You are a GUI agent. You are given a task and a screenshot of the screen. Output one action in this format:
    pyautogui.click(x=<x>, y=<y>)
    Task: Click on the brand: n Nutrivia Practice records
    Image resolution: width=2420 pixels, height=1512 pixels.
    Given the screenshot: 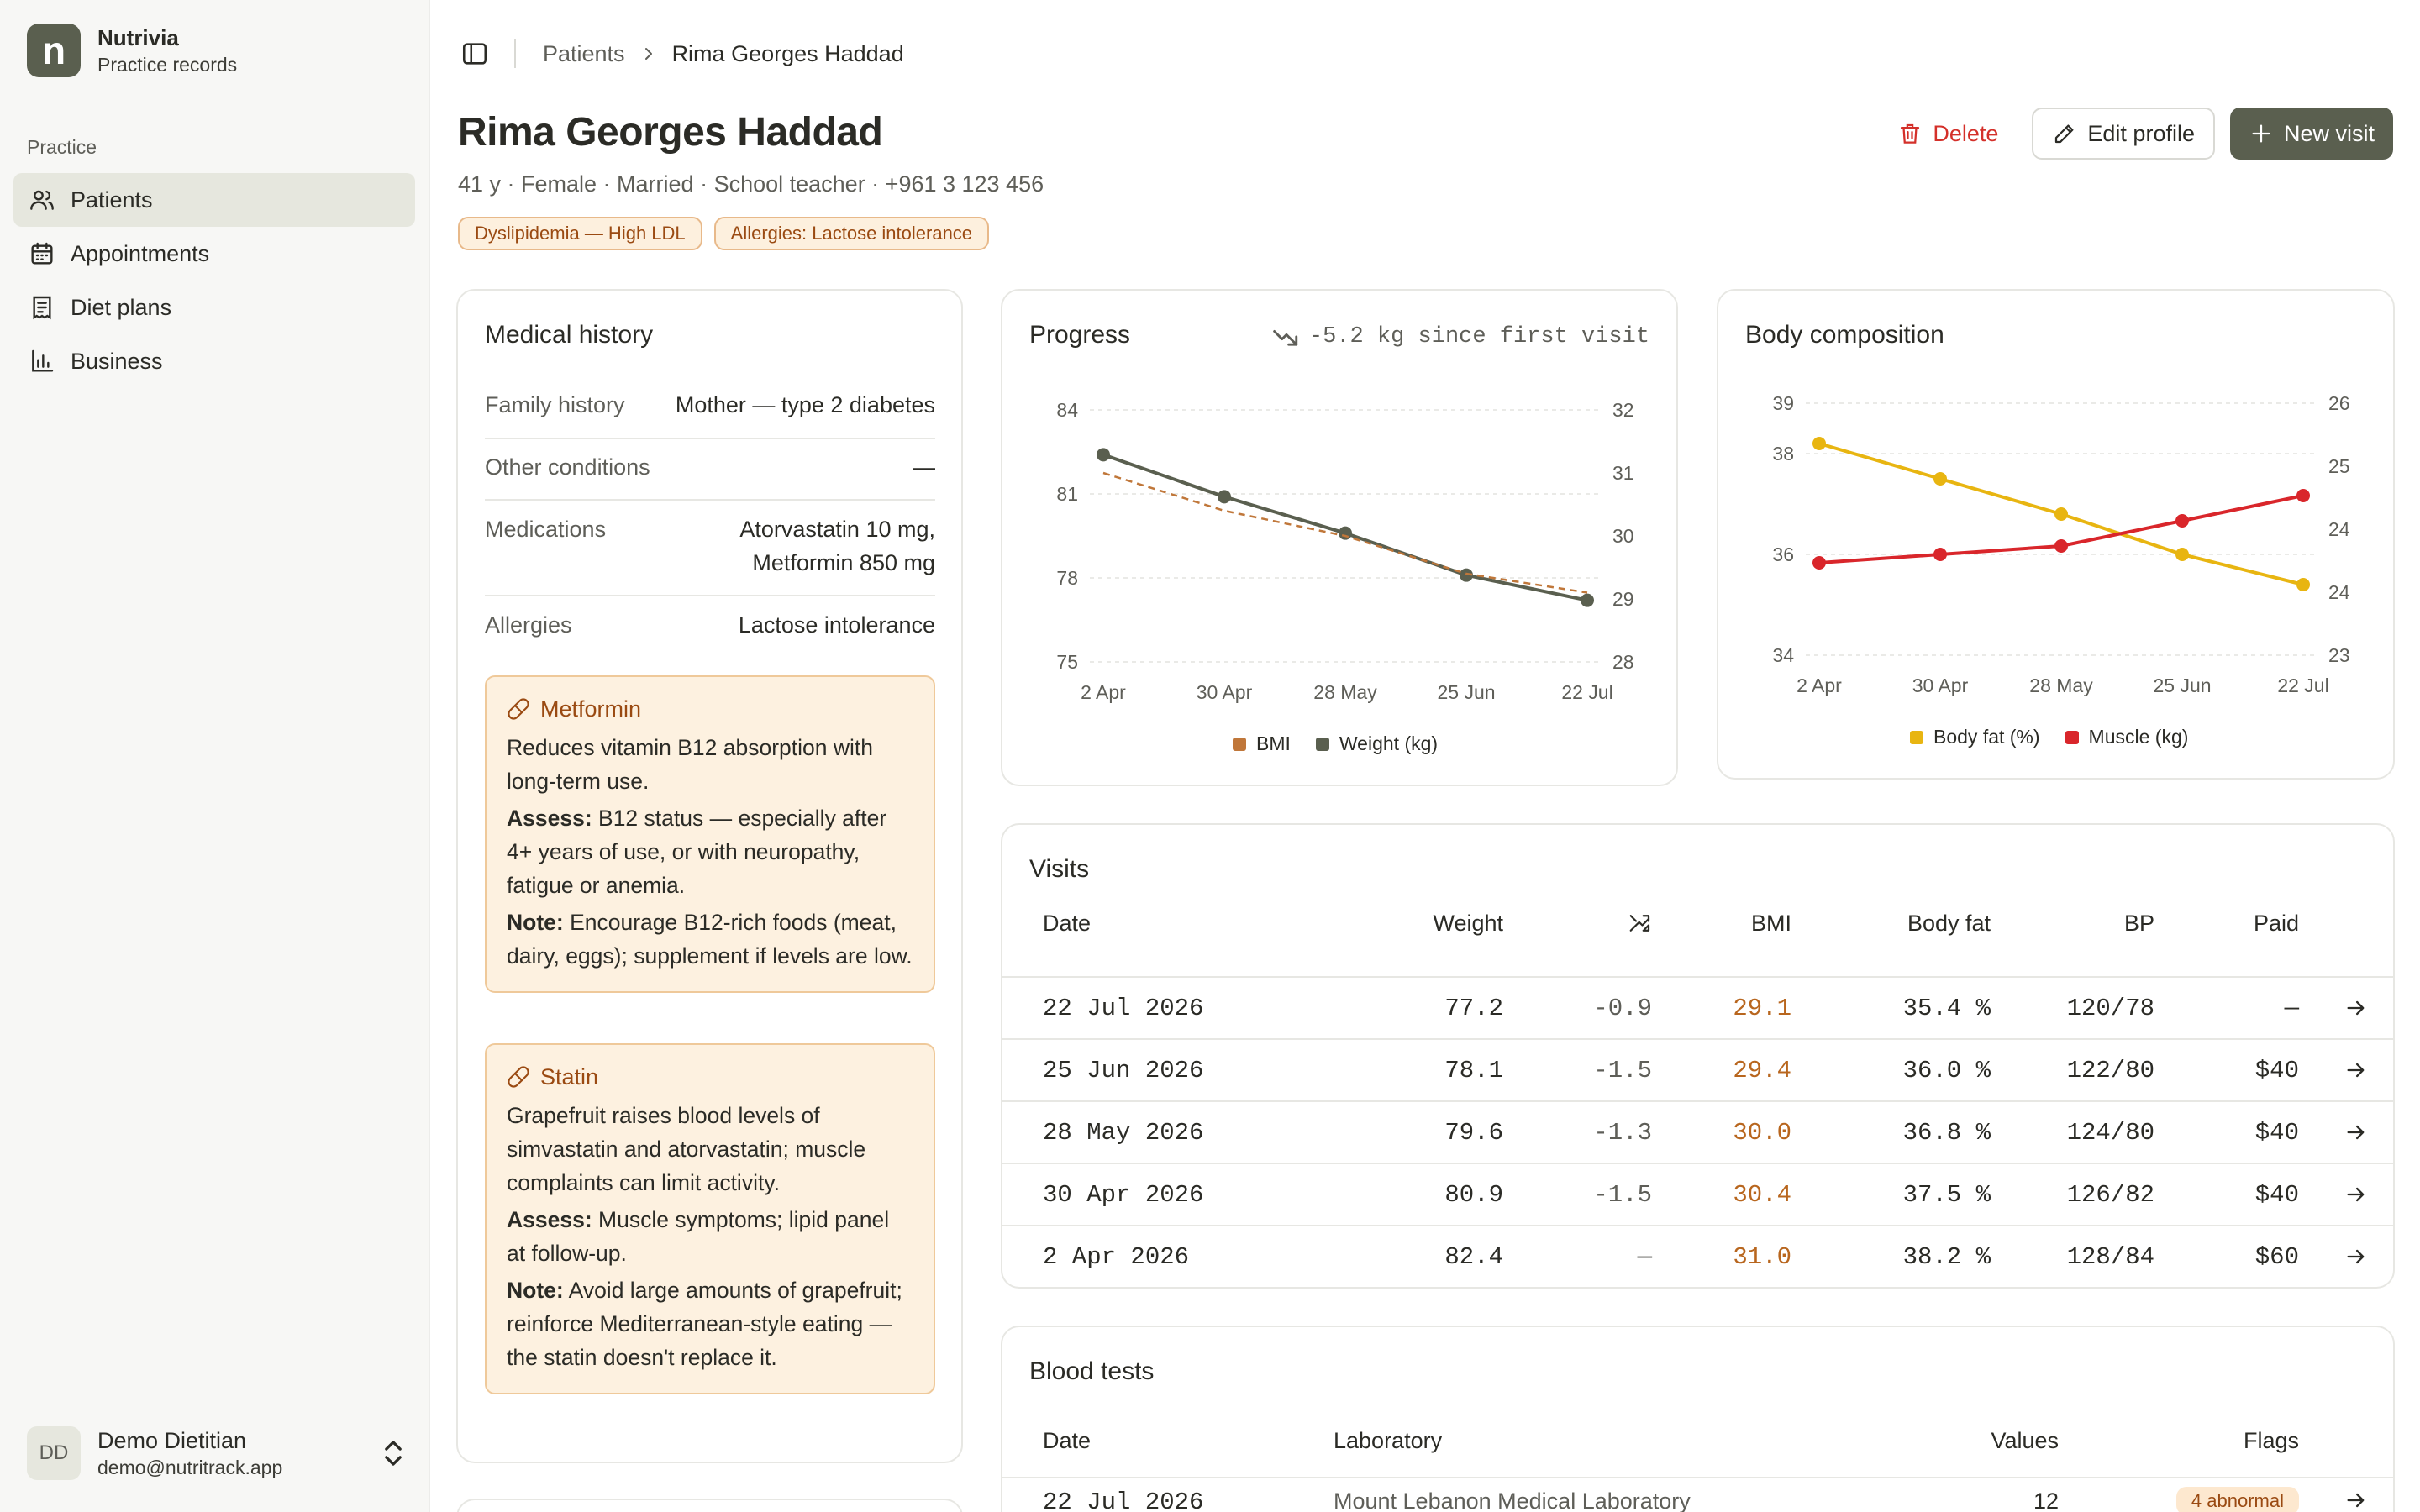 What is the action you would take?
    pyautogui.click(x=132, y=50)
    